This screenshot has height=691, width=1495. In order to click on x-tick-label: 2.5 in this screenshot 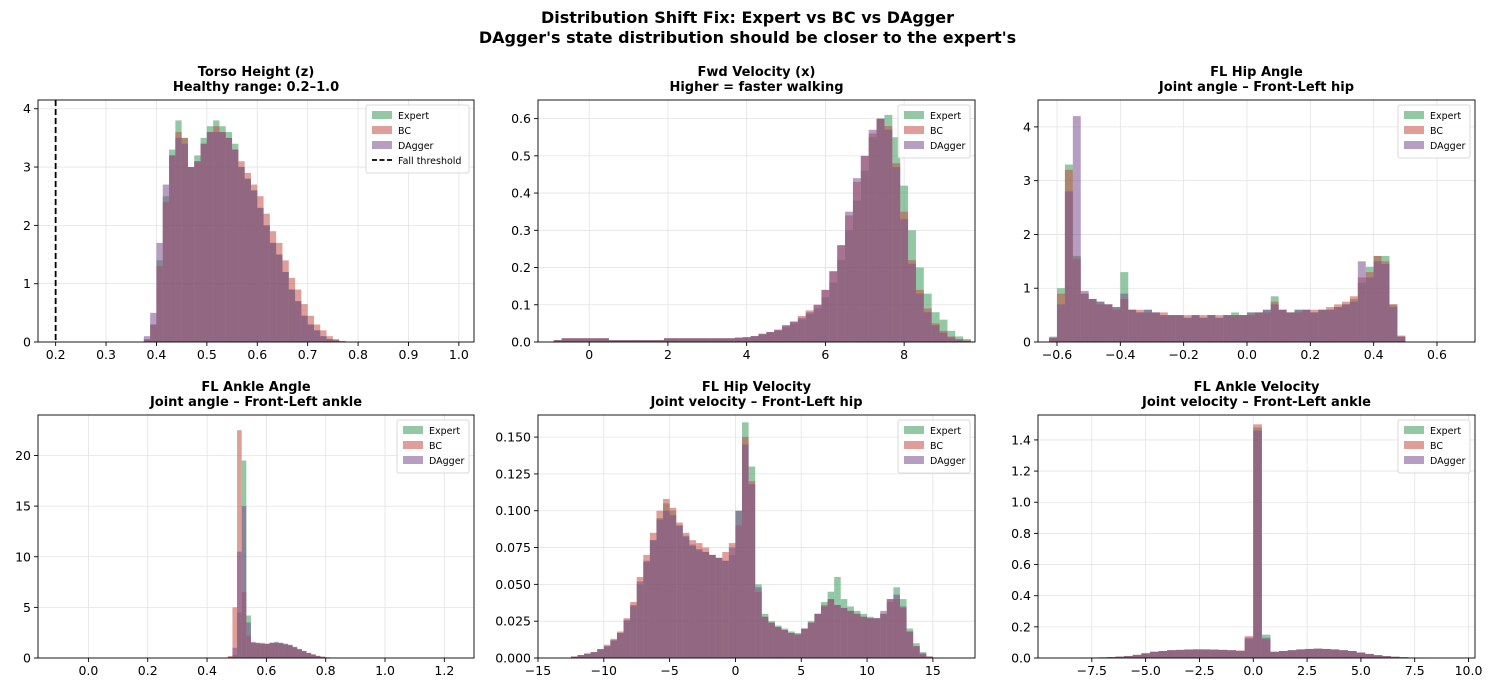, I will do `click(1307, 670)`.